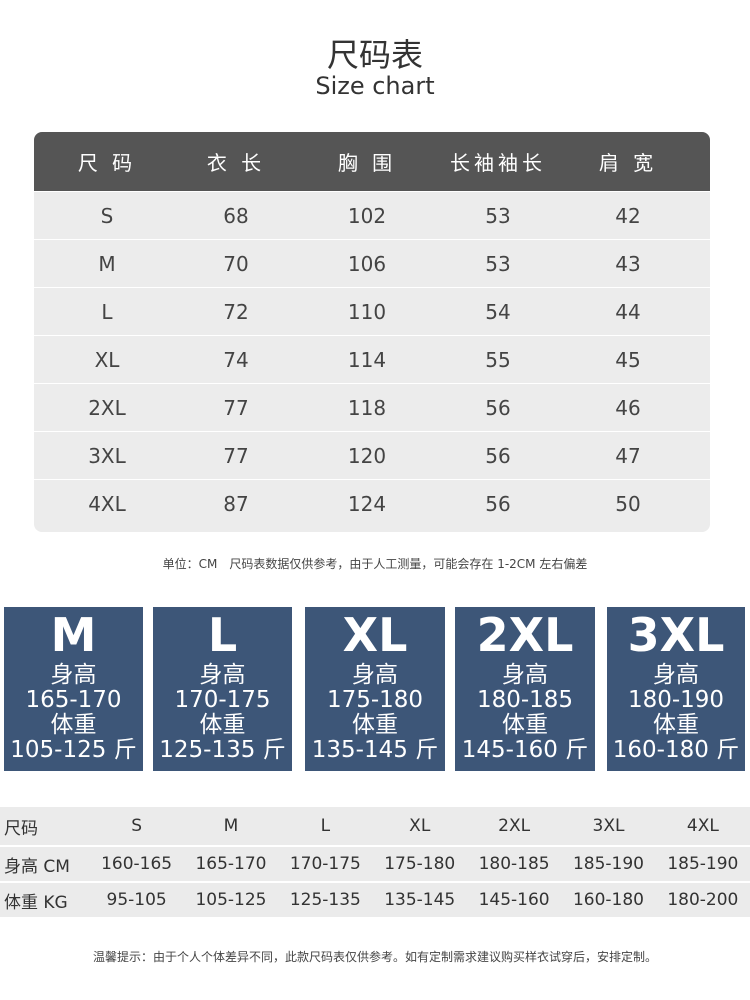 The height and width of the screenshot is (1000, 750). I want to click on guide-cell: 3XL, so click(608, 826).